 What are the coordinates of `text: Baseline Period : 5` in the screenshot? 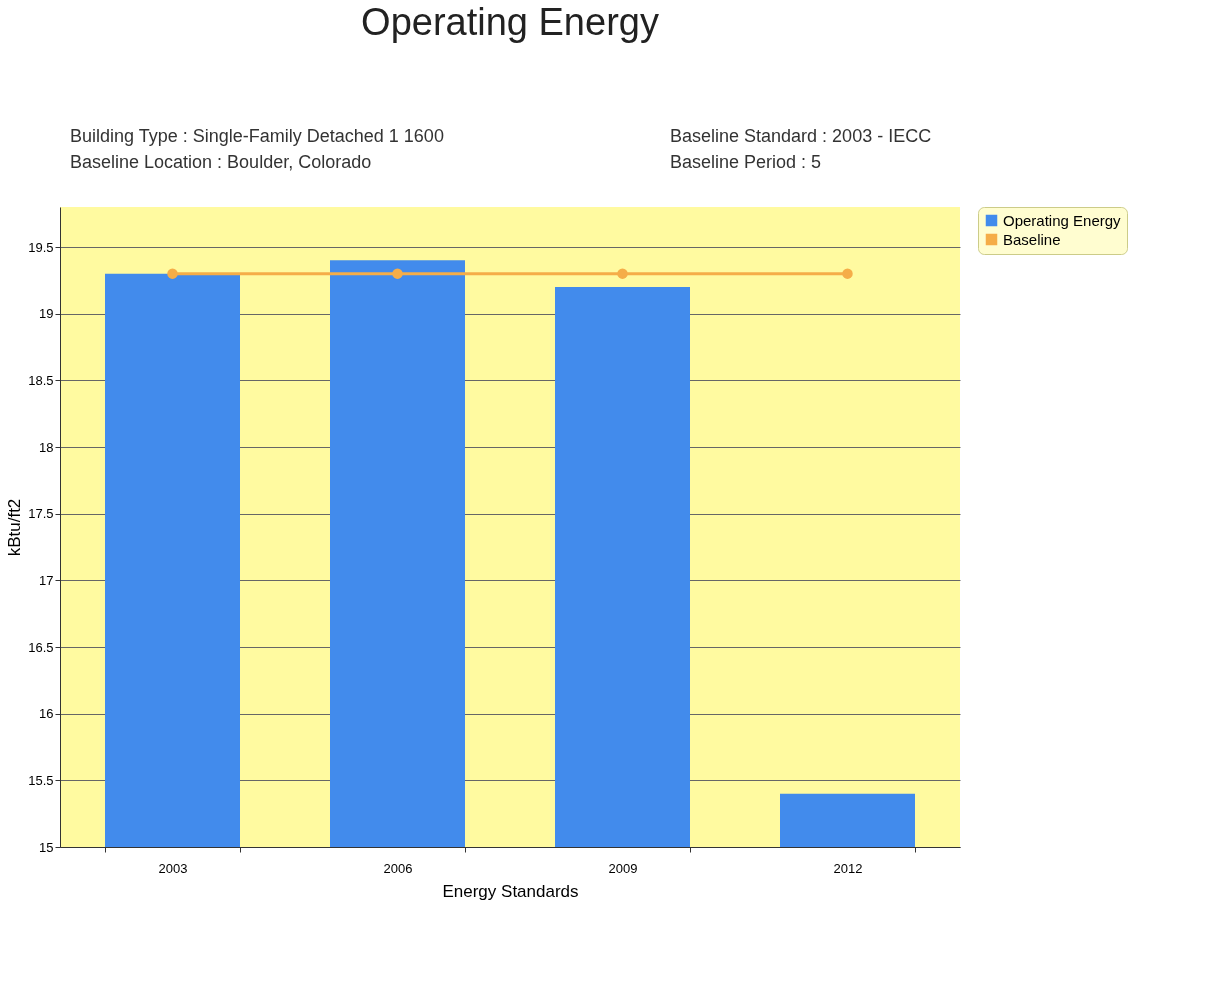 It's located at (746, 162).